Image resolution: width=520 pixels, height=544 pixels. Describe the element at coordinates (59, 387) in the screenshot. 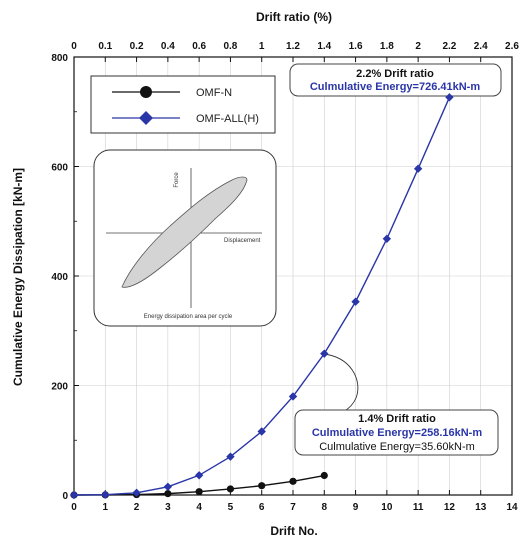

I see `y-tick-label: 200` at that location.